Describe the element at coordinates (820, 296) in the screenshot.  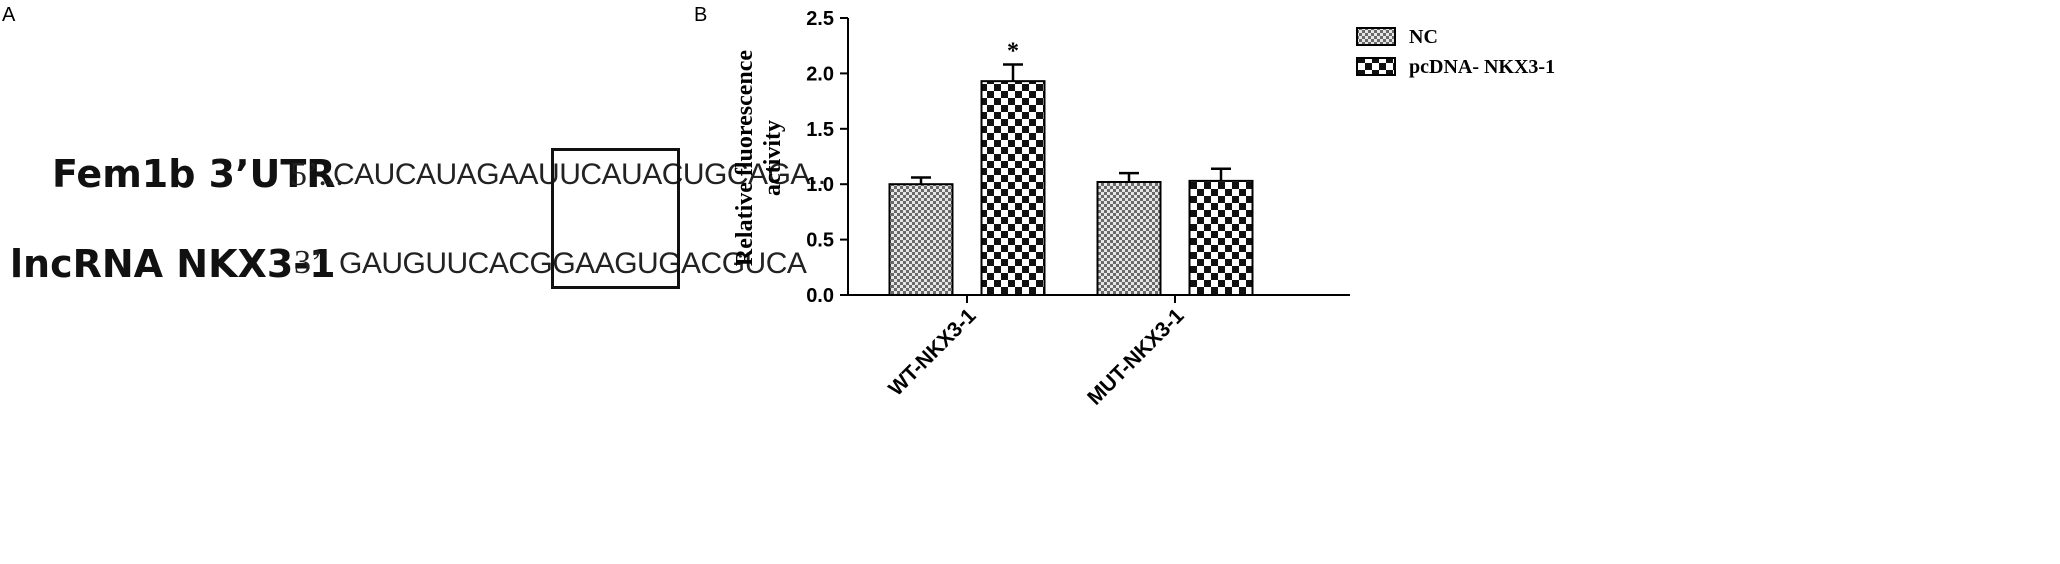
I see `y-tick-label: 0.0` at that location.